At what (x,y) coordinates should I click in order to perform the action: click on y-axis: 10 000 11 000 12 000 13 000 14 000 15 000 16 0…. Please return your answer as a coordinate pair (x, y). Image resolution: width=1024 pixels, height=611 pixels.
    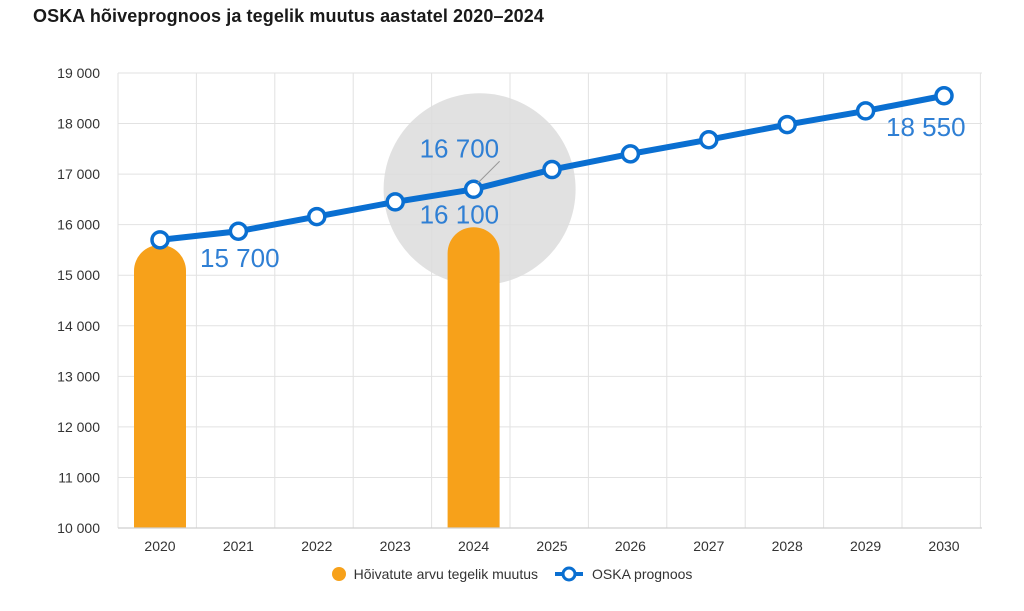
    Looking at the image, I should click on (78, 300).